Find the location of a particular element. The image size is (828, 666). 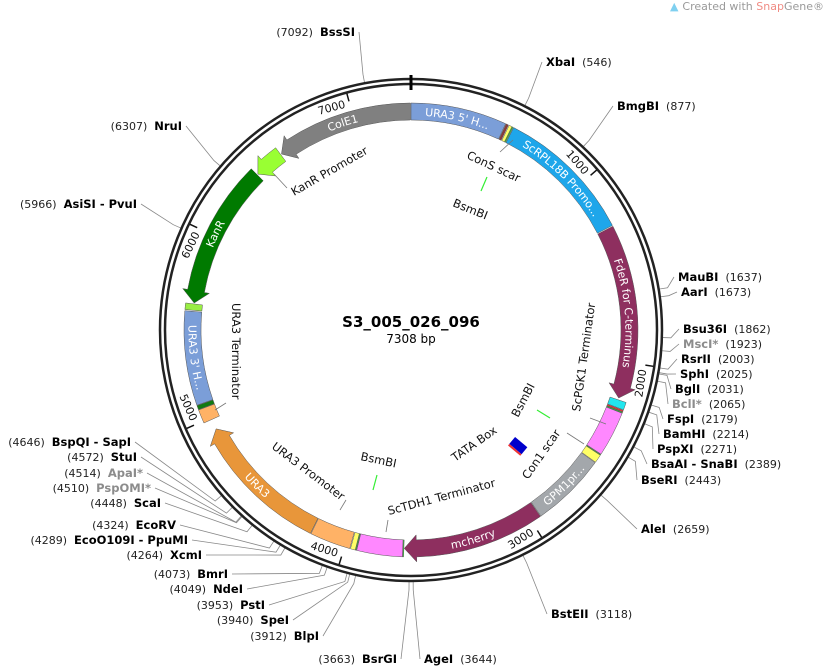

feature-fder-for-c-terminus is located at coordinates (618, 312).